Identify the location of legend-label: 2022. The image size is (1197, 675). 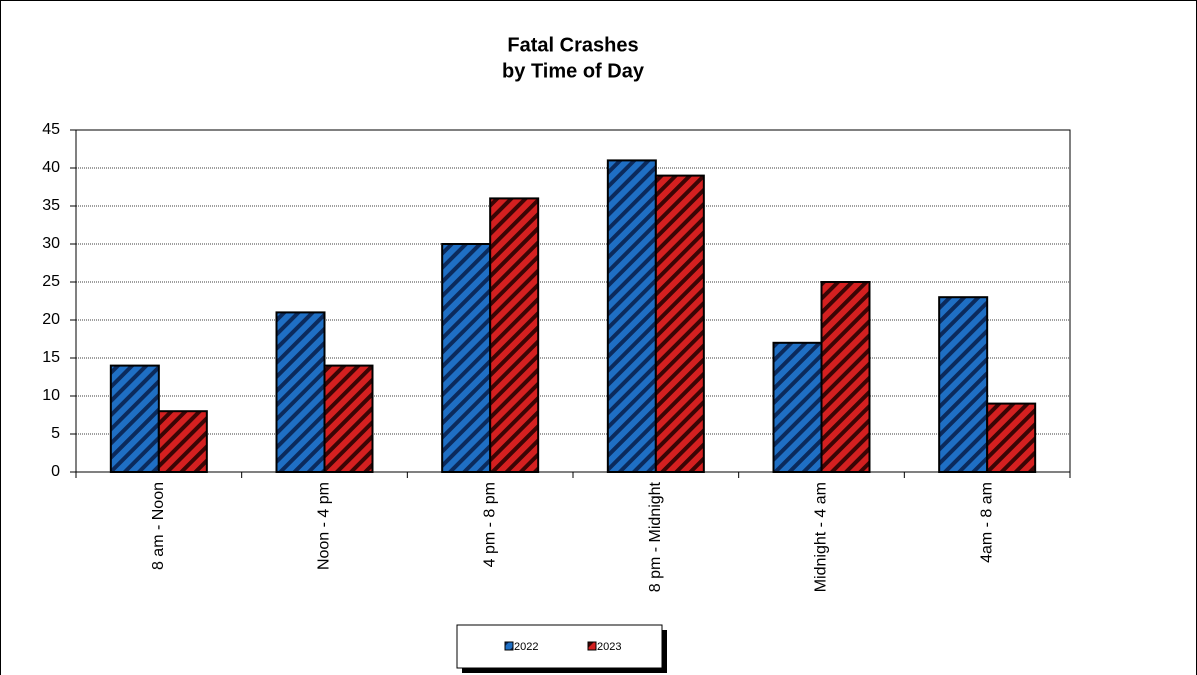
(526, 647).